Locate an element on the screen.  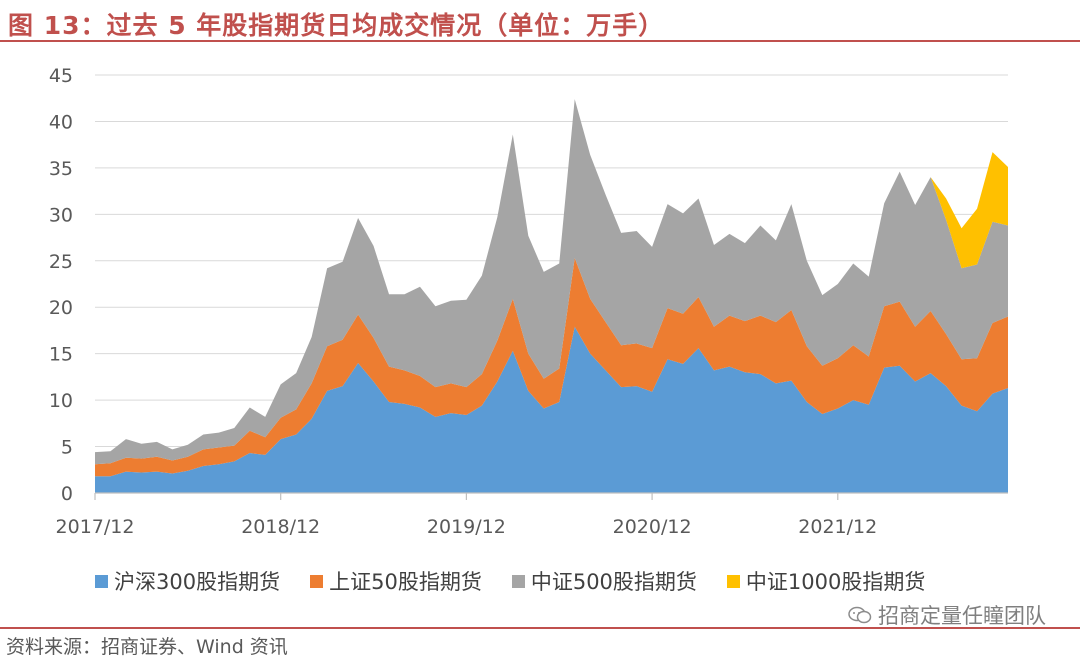
watermark-text: 招商定量任瞳团队 is located at coordinates (962, 616).